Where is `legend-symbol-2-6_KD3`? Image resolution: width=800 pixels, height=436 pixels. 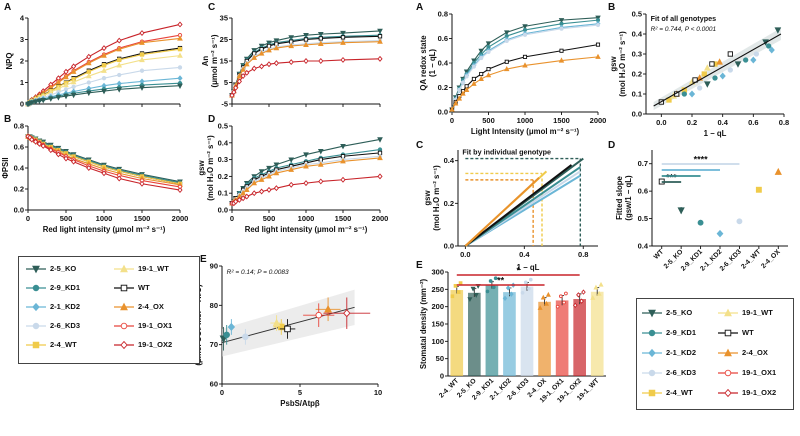
legend-symbol-2-6_KD3 is located at coordinates (36, 326).